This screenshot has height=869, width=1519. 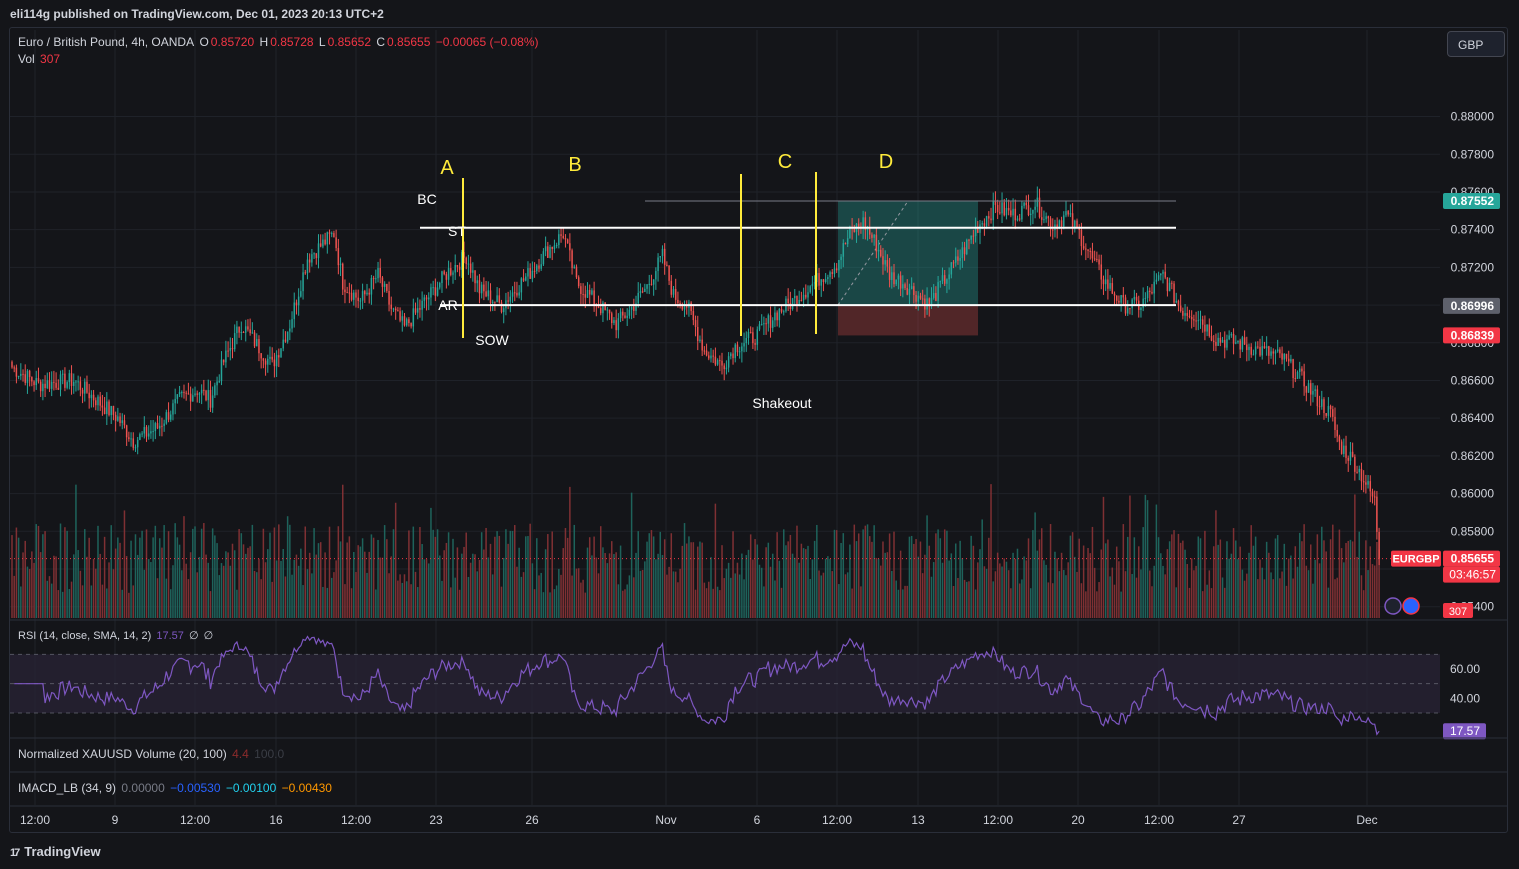 I want to click on tradingview-logo: 17 TradingView, so click(x=55, y=851).